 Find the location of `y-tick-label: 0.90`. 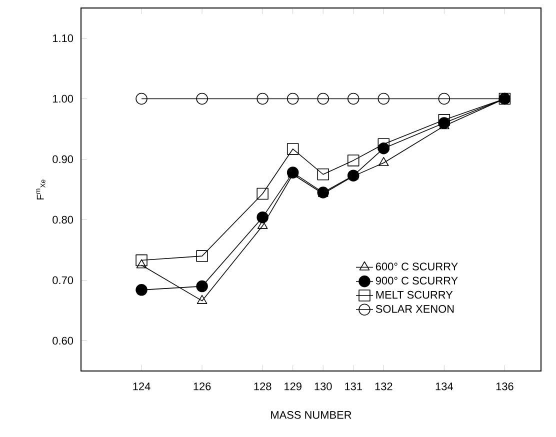

y-tick-label: 0.90 is located at coordinates (63, 159).